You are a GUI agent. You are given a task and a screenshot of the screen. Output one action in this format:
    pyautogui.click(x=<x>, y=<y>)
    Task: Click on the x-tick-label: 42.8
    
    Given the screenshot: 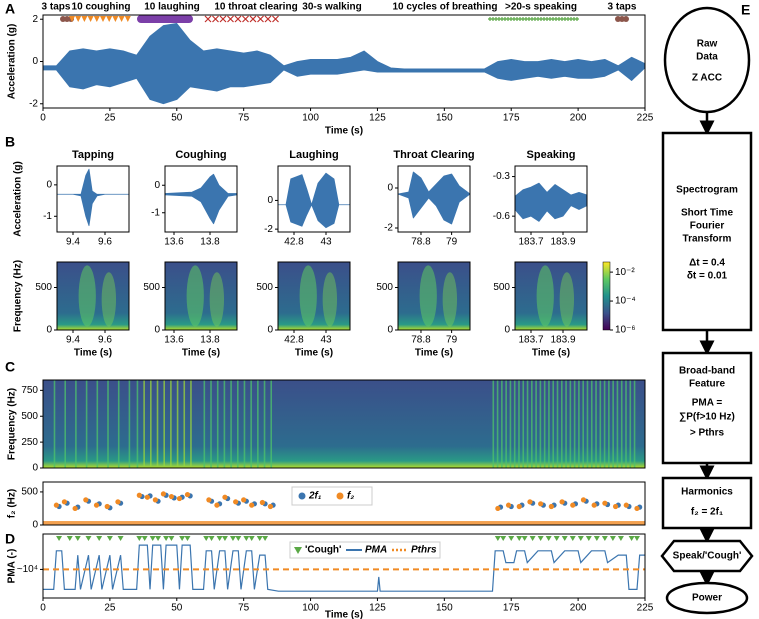 What is the action you would take?
    pyautogui.click(x=294, y=242)
    